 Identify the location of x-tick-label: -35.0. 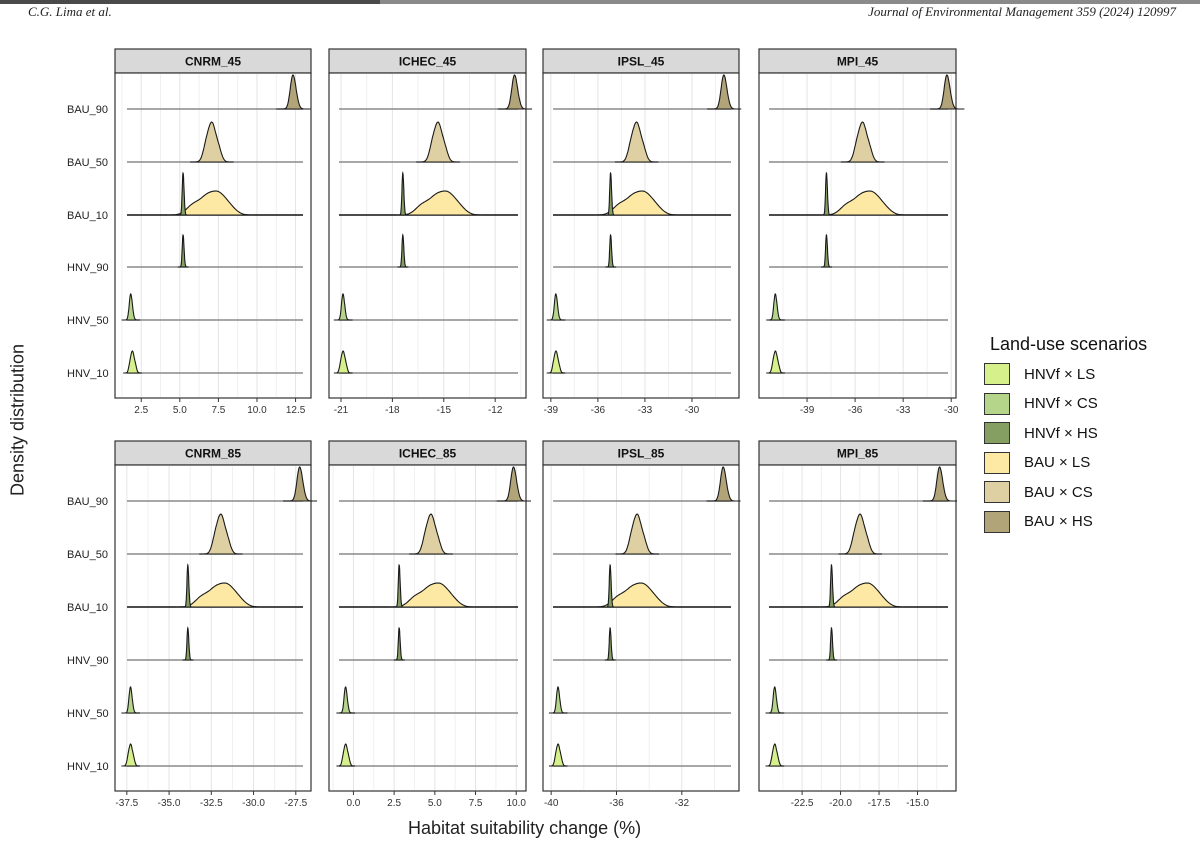
(169, 803).